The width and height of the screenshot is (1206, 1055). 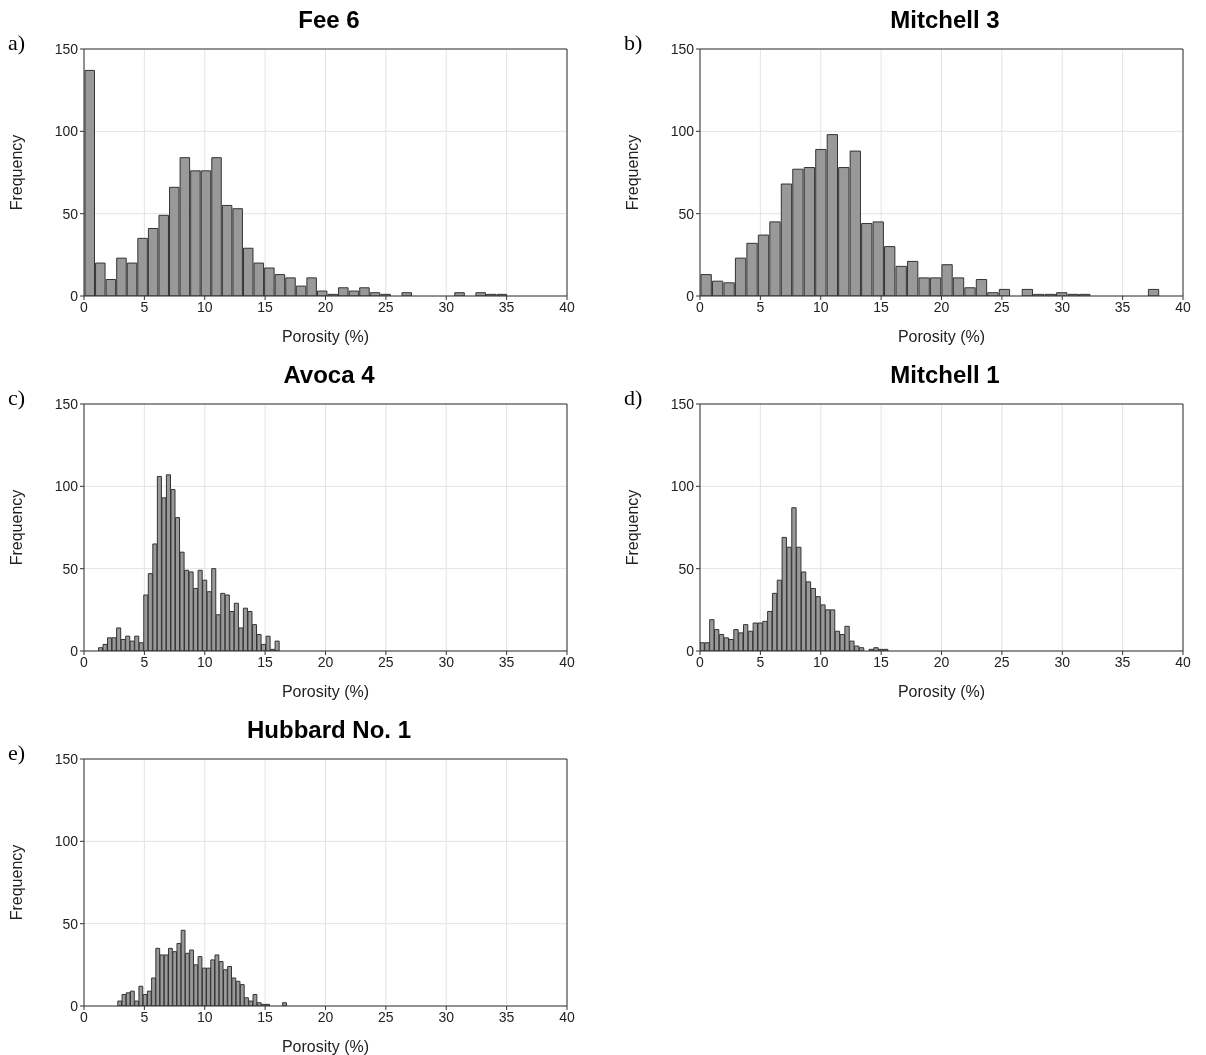 What do you see at coordinates (945, 20) in the screenshot?
I see `chart-title: Mitchell 3` at bounding box center [945, 20].